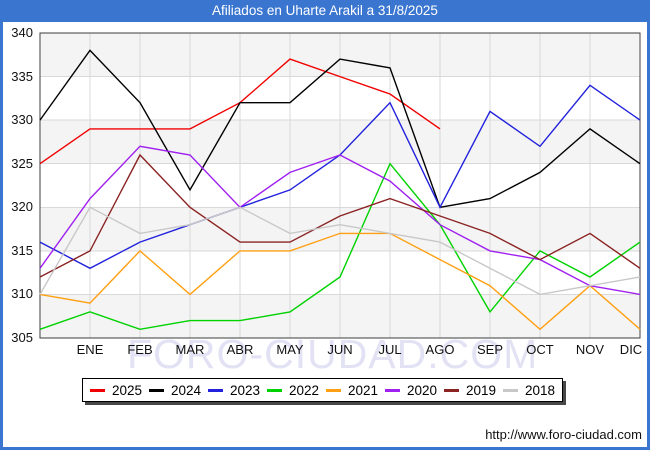  I want to click on y-axis-tick-label: 325, so click(22, 163).